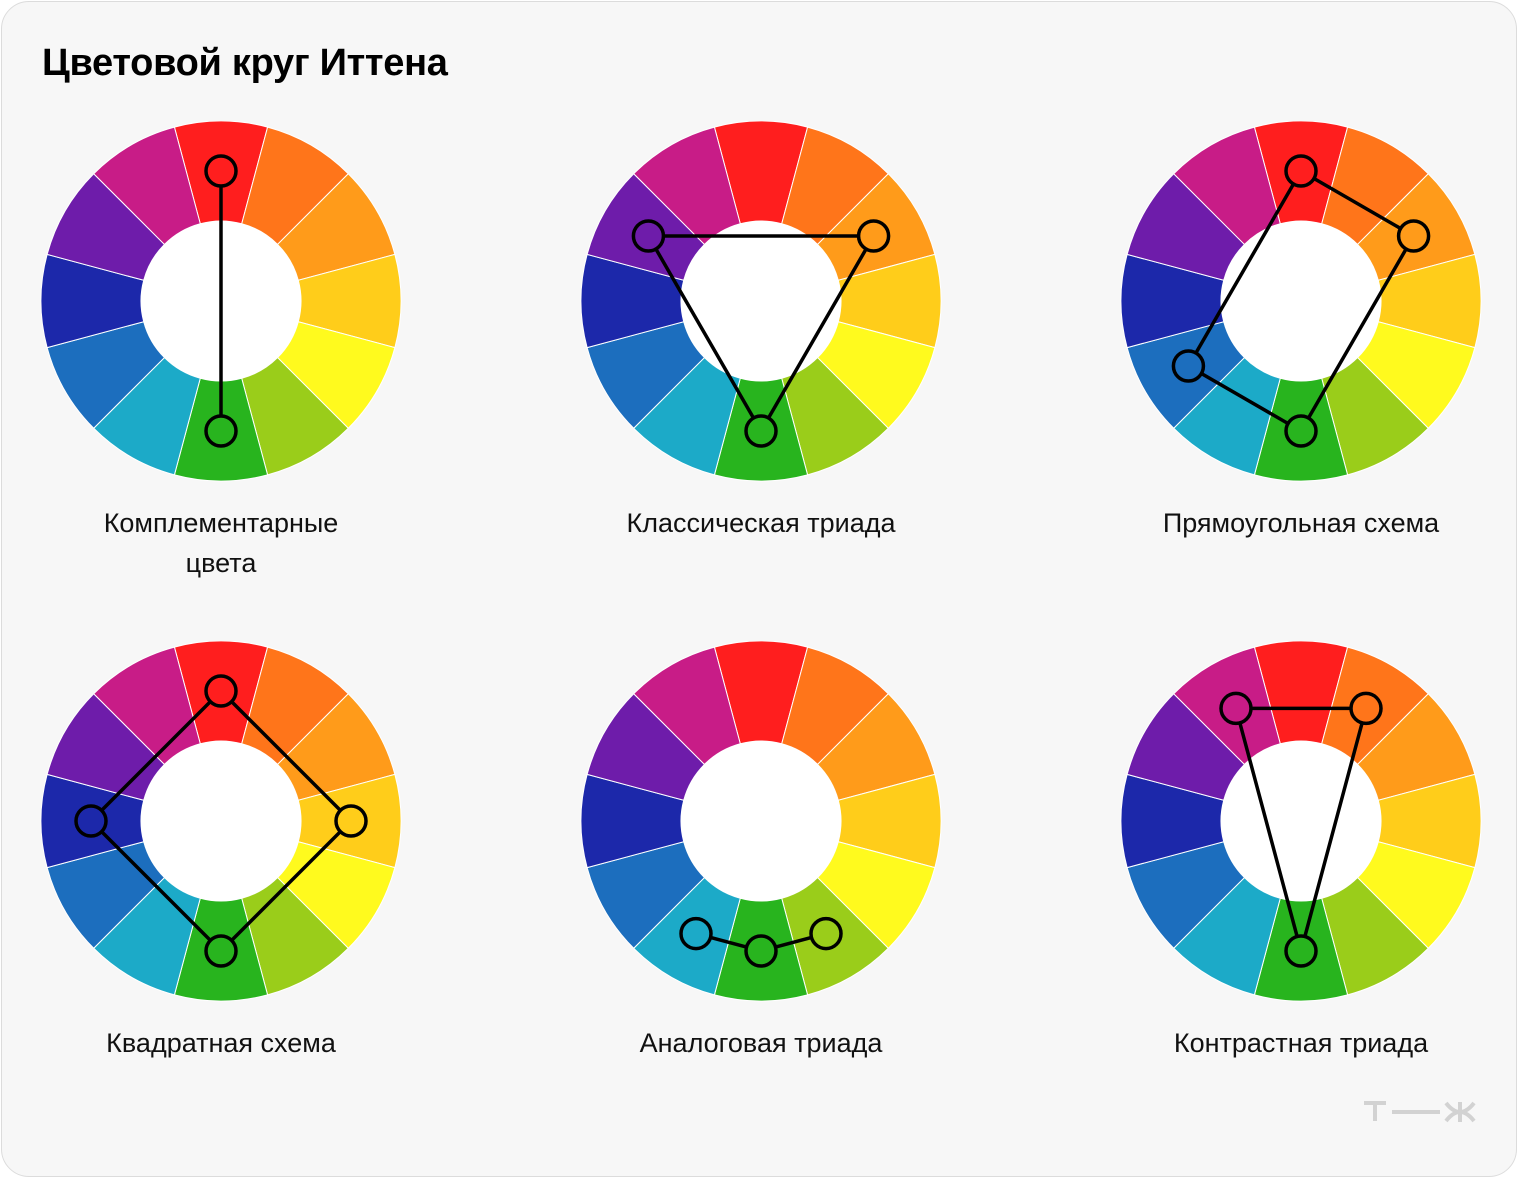  What do you see at coordinates (91, 821) in the screenshot?
I see `scheme-marker-blue-violet` at bounding box center [91, 821].